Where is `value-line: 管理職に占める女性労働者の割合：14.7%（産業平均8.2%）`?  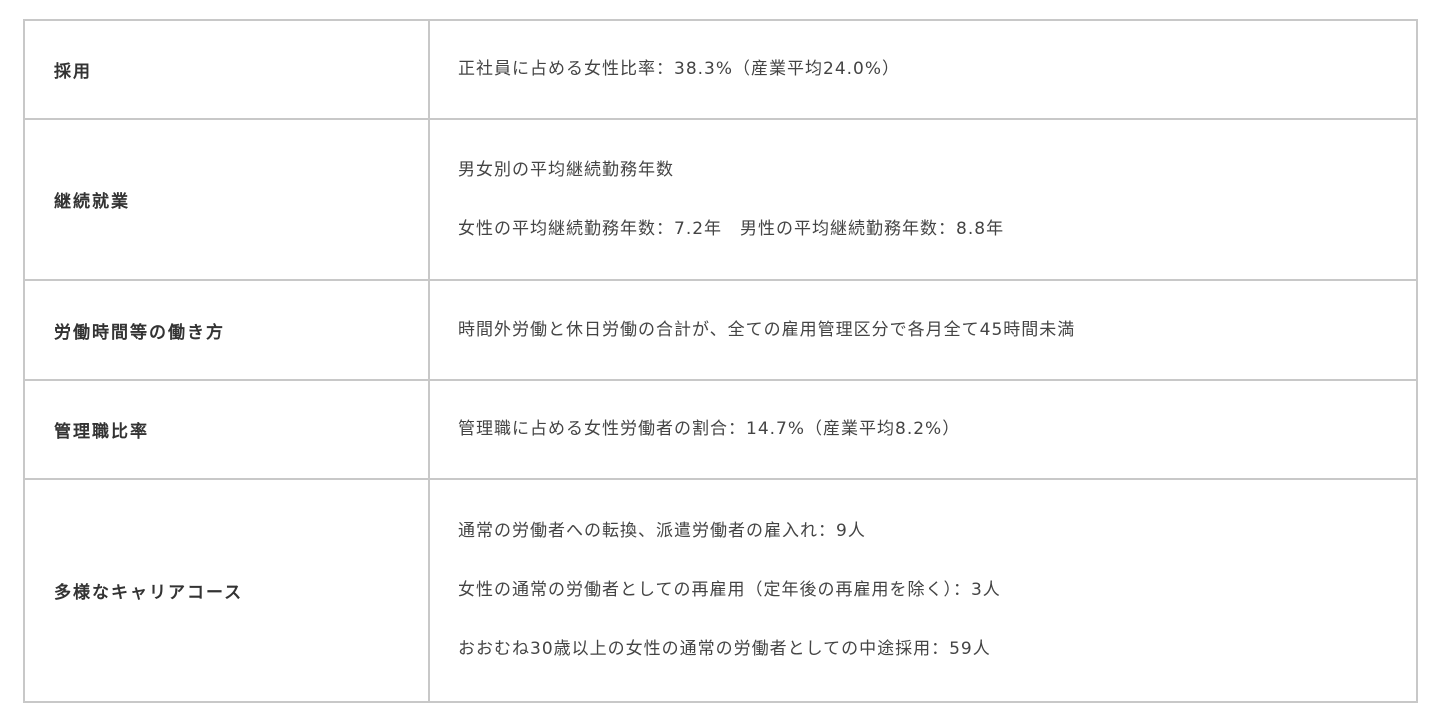
value-line: 管理職に占める女性労働者の割合：14.7%（産業平均8.2%） is located at coordinates (709, 429).